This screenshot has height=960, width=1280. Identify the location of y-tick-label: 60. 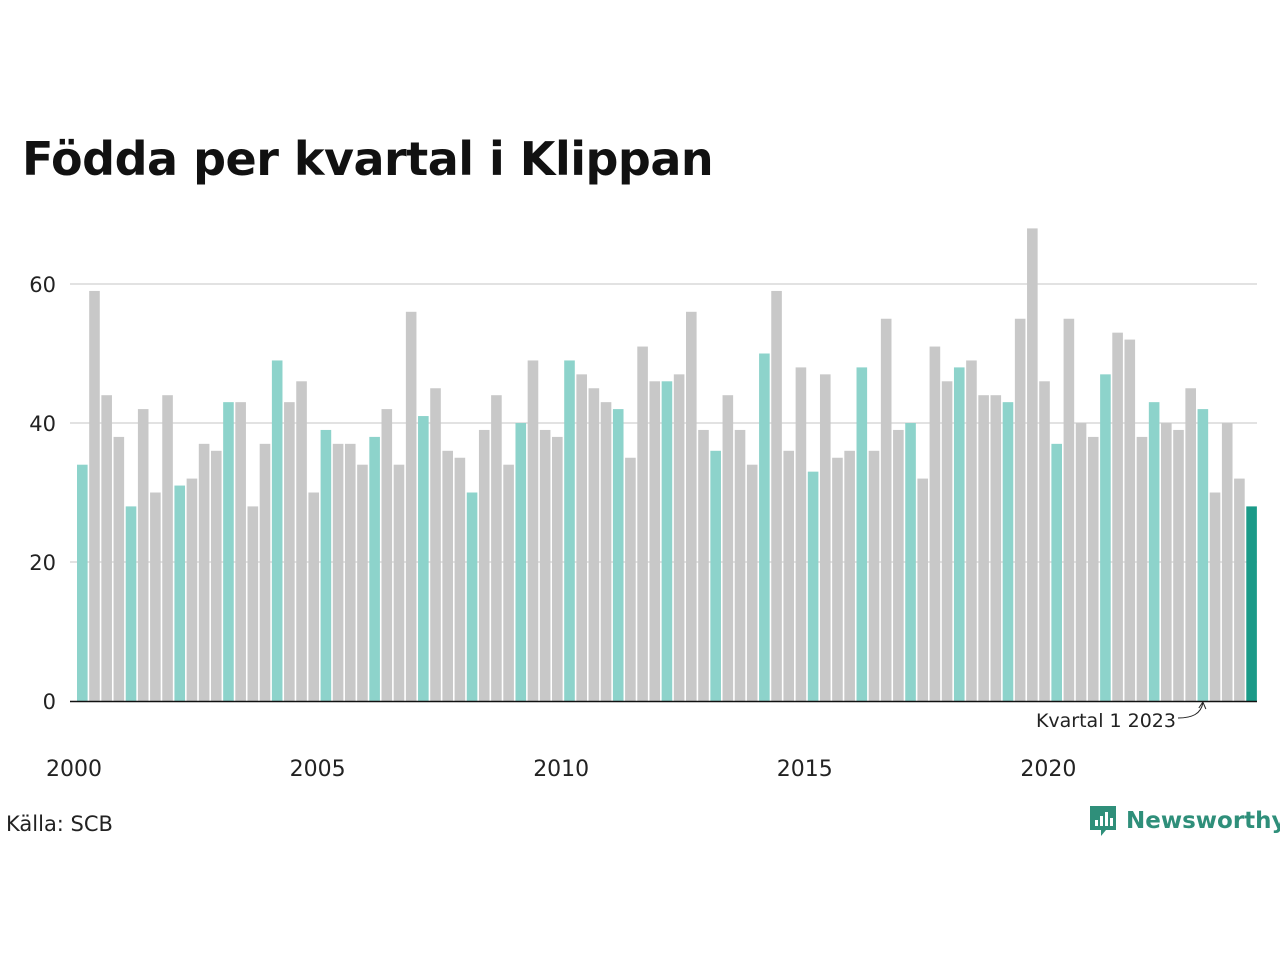
(42, 285).